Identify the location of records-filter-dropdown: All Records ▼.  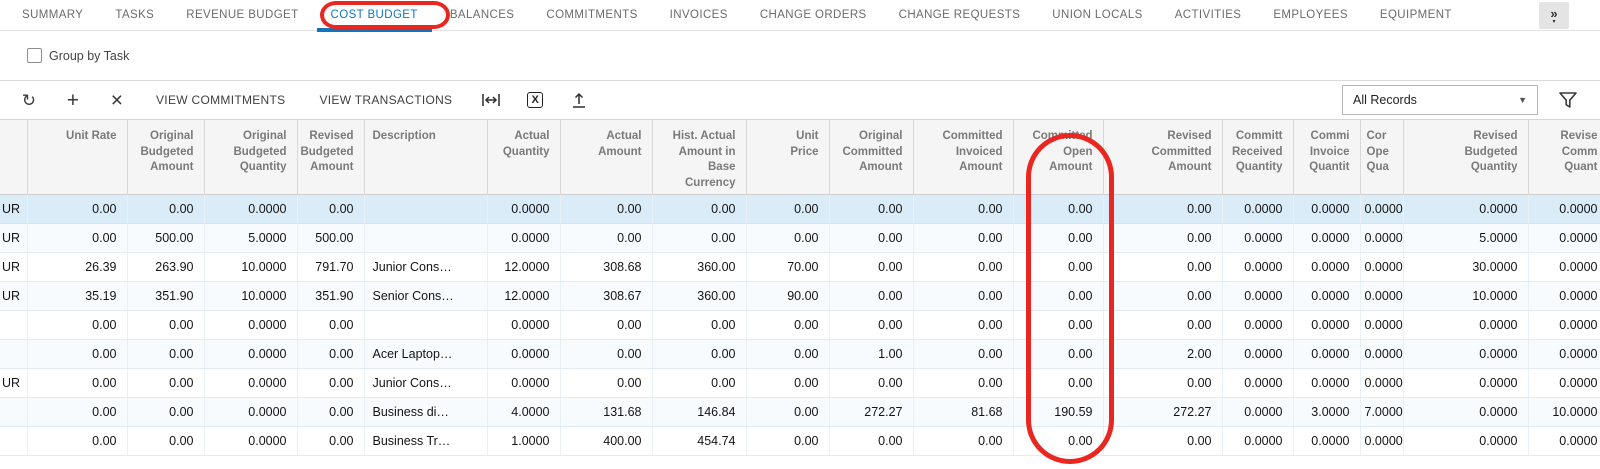
(1440, 100).